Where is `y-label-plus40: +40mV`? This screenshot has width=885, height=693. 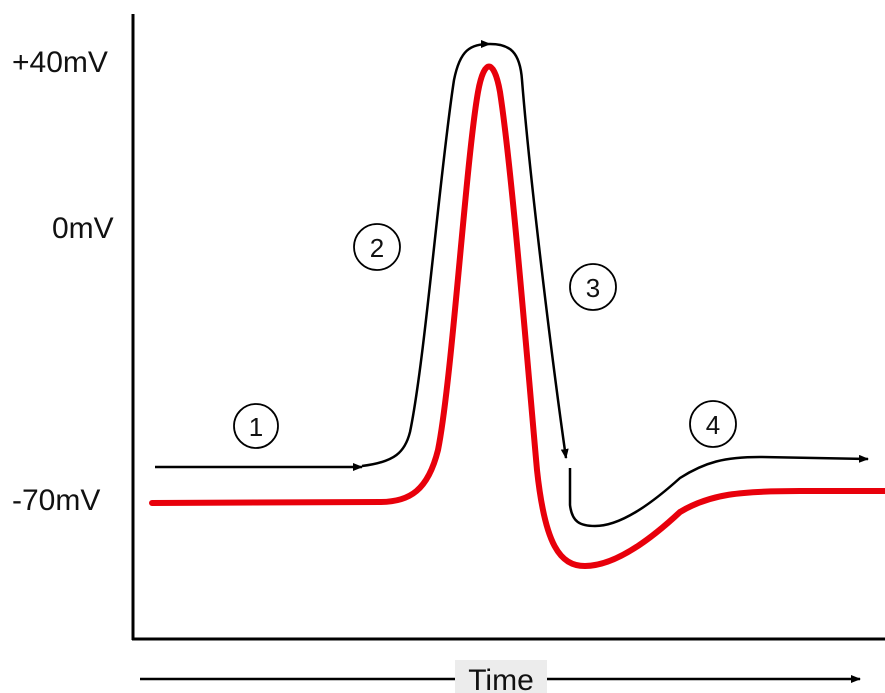
y-label-plus40: +40mV is located at coordinates (60, 62).